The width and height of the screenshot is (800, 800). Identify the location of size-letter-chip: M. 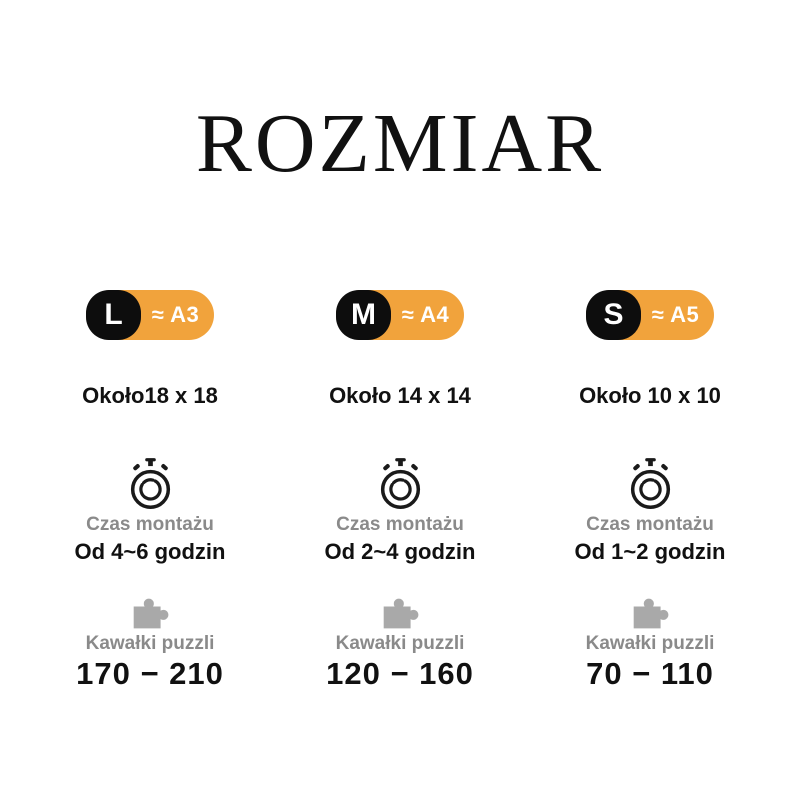
(363, 315).